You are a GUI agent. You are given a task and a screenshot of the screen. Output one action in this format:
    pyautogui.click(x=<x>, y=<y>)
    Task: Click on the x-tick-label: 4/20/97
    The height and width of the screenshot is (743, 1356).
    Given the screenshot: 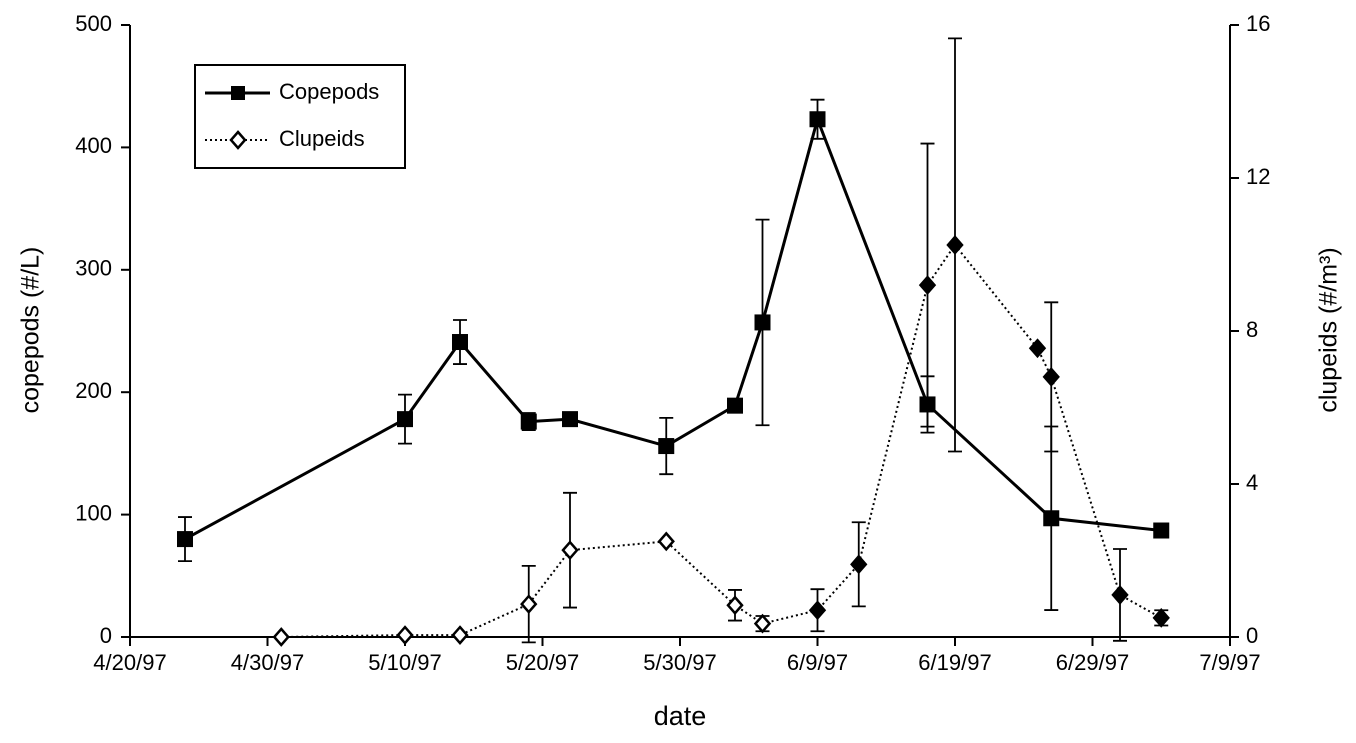 What is the action you would take?
    pyautogui.click(x=129, y=662)
    